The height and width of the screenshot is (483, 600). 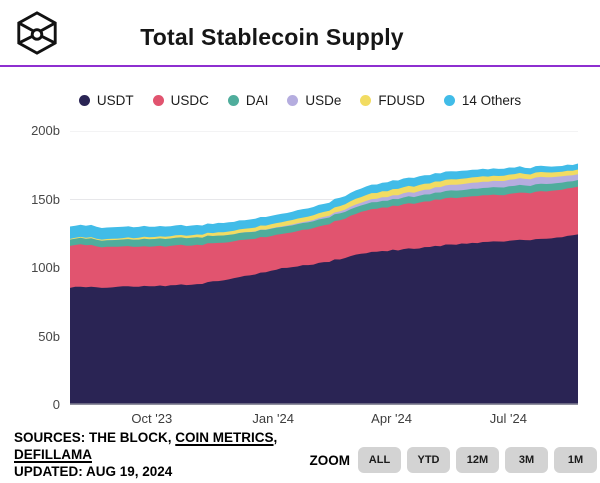 I want to click on legend-item-dai: DAI, so click(x=248, y=100).